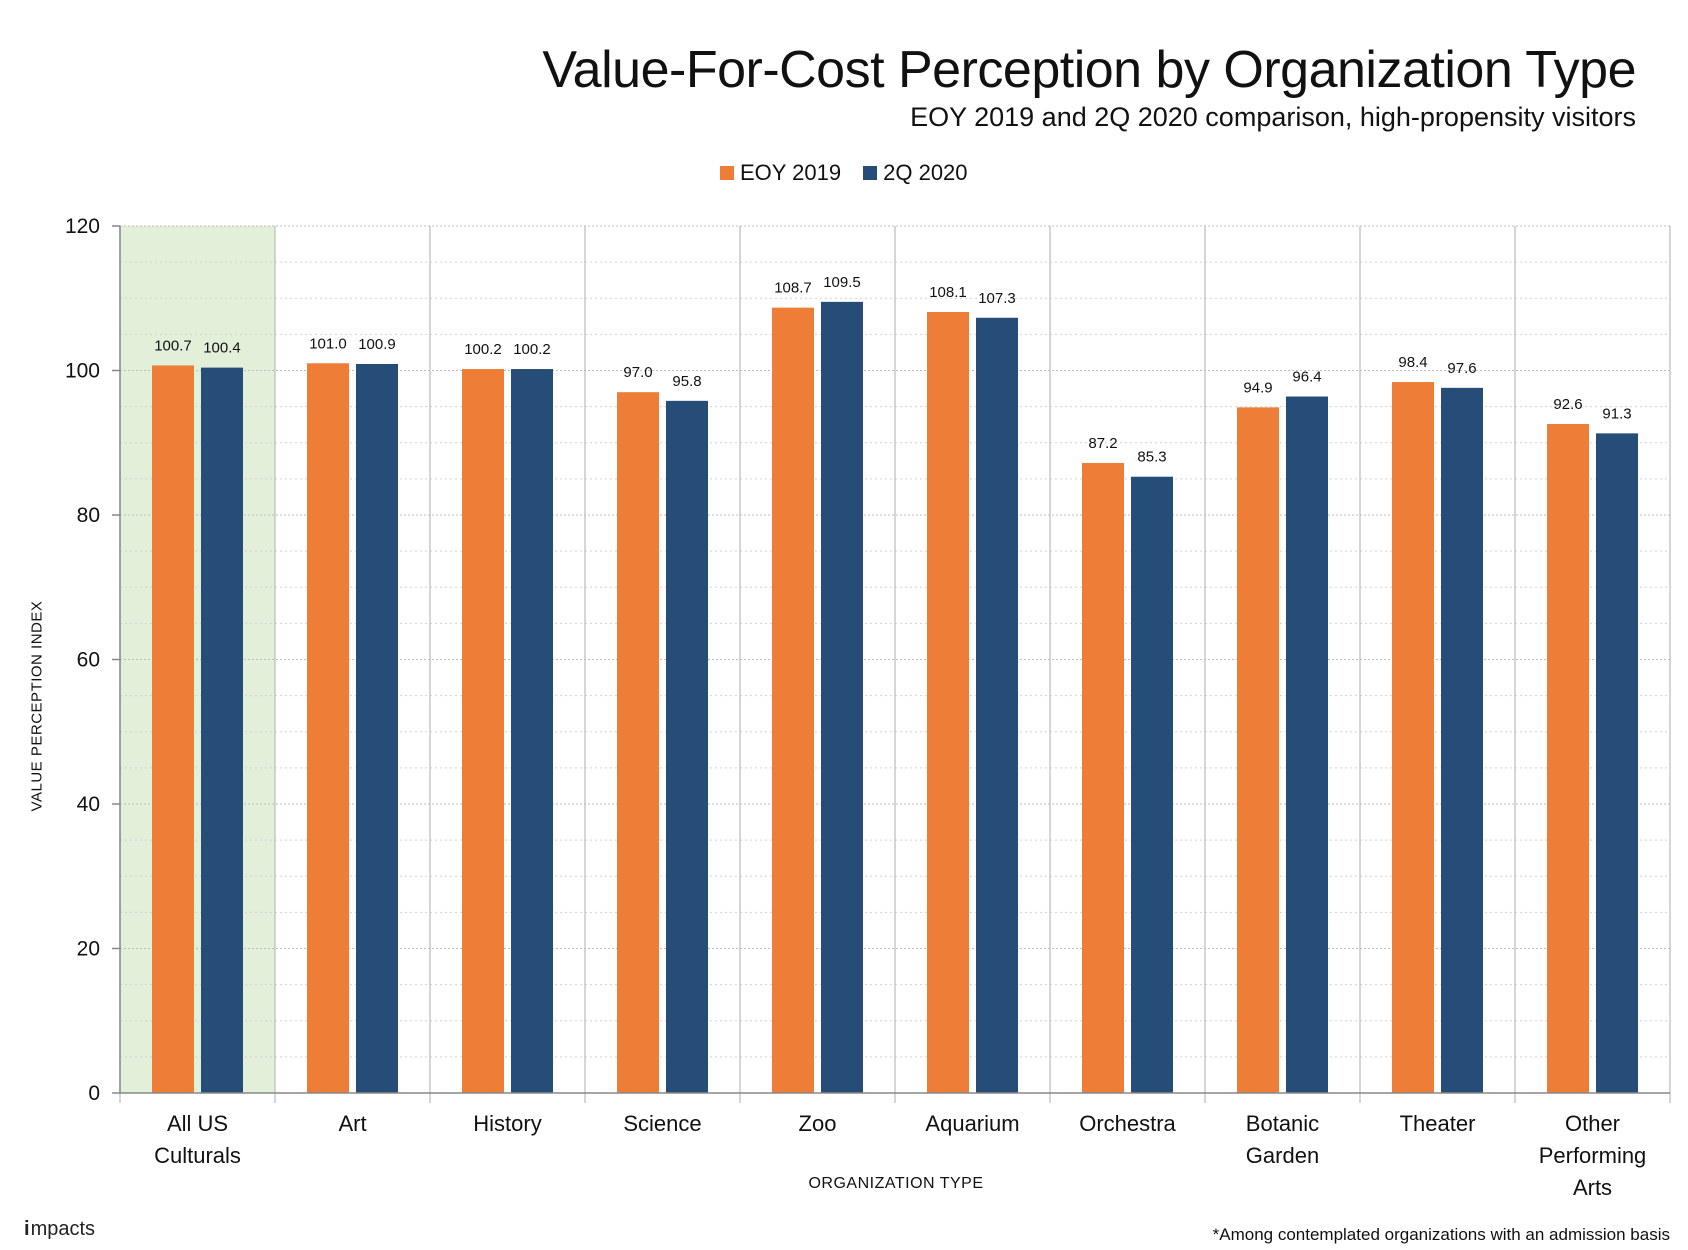 The width and height of the screenshot is (1688, 1250). I want to click on data-label-eoy-2019: 100.7, so click(173, 345).